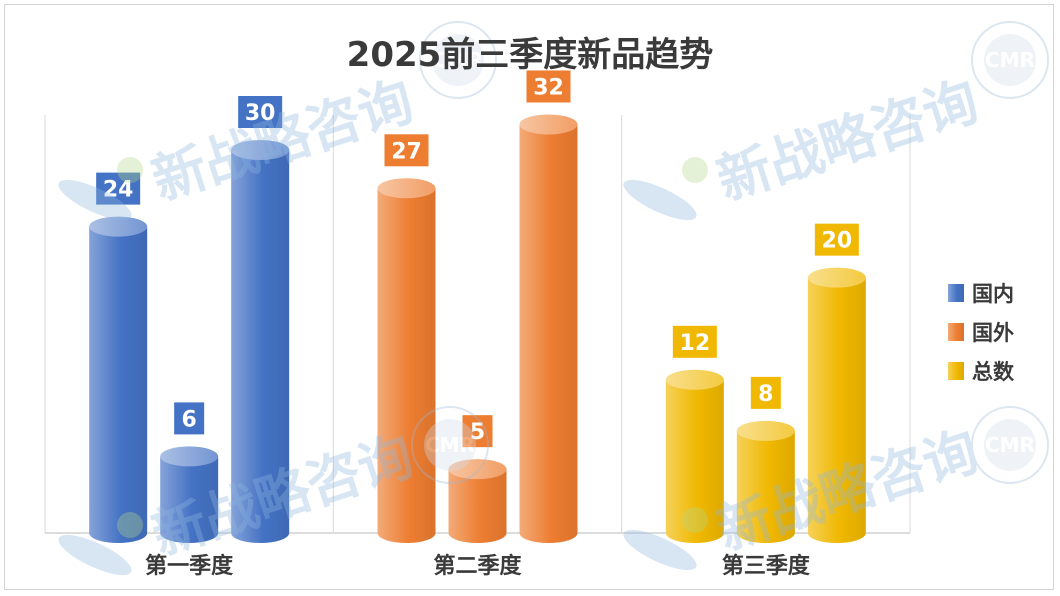 The height and width of the screenshot is (596, 1060). What do you see at coordinates (530, 55) in the screenshot?
I see `chart-title: 2025前三季度新品趋势` at bounding box center [530, 55].